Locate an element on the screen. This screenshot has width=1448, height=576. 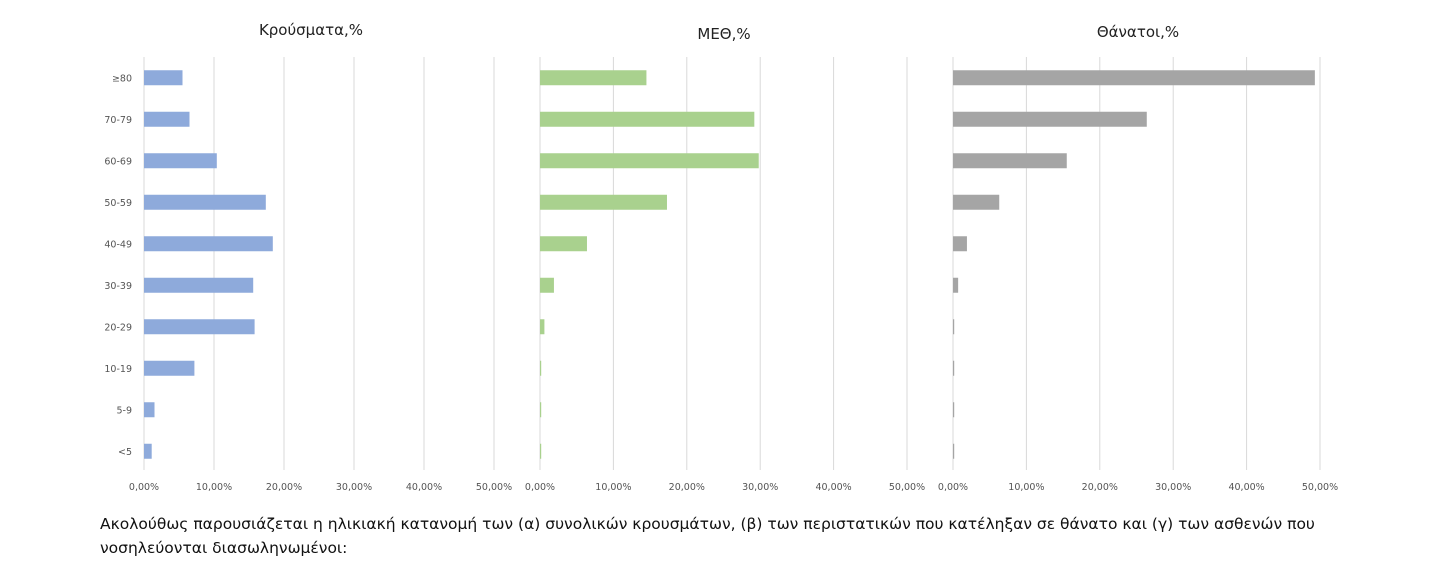
category-label: 60-69 is located at coordinates (118, 161).